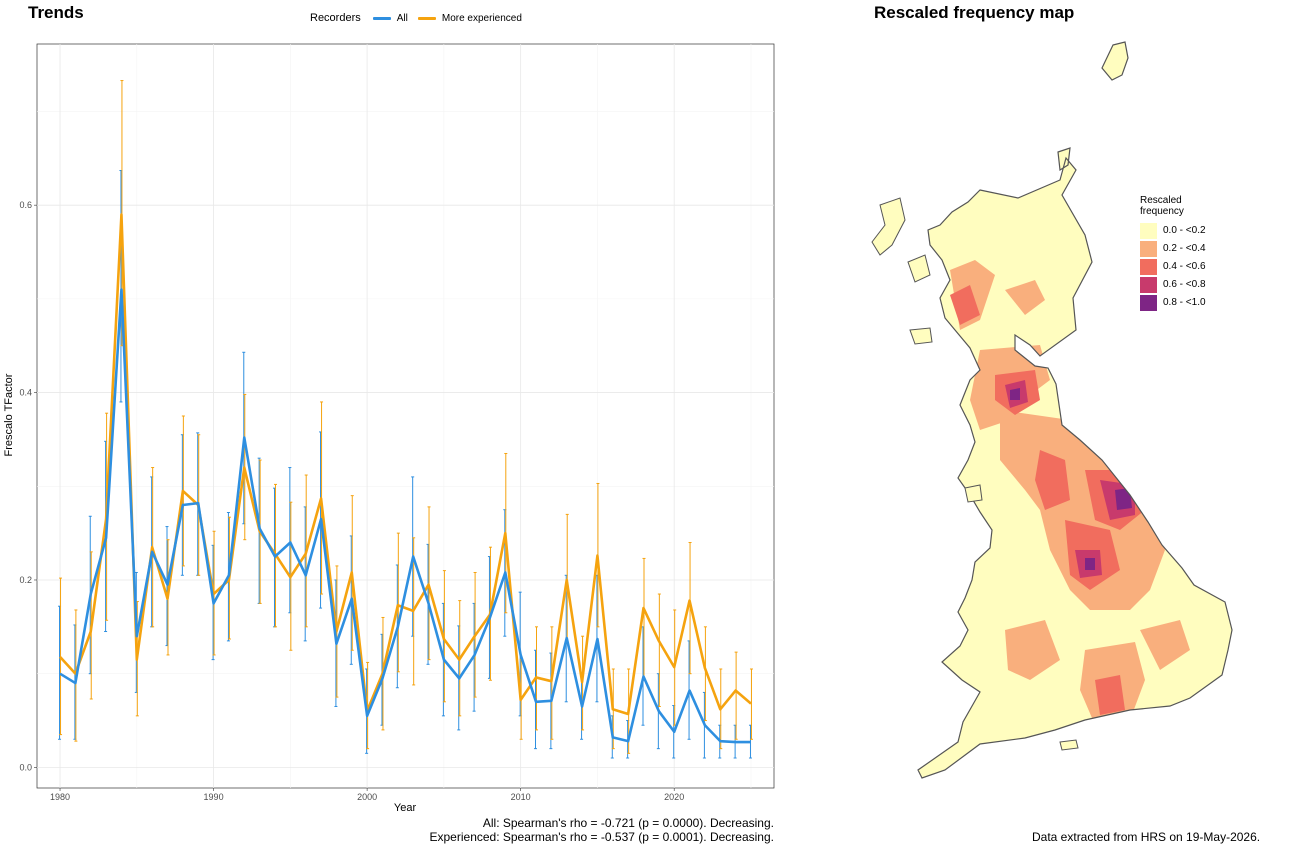 Image resolution: width=1300 pixels, height=850 pixels. Describe the element at coordinates (25, 205) in the screenshot. I see `y-tick-label: 0.6` at that location.